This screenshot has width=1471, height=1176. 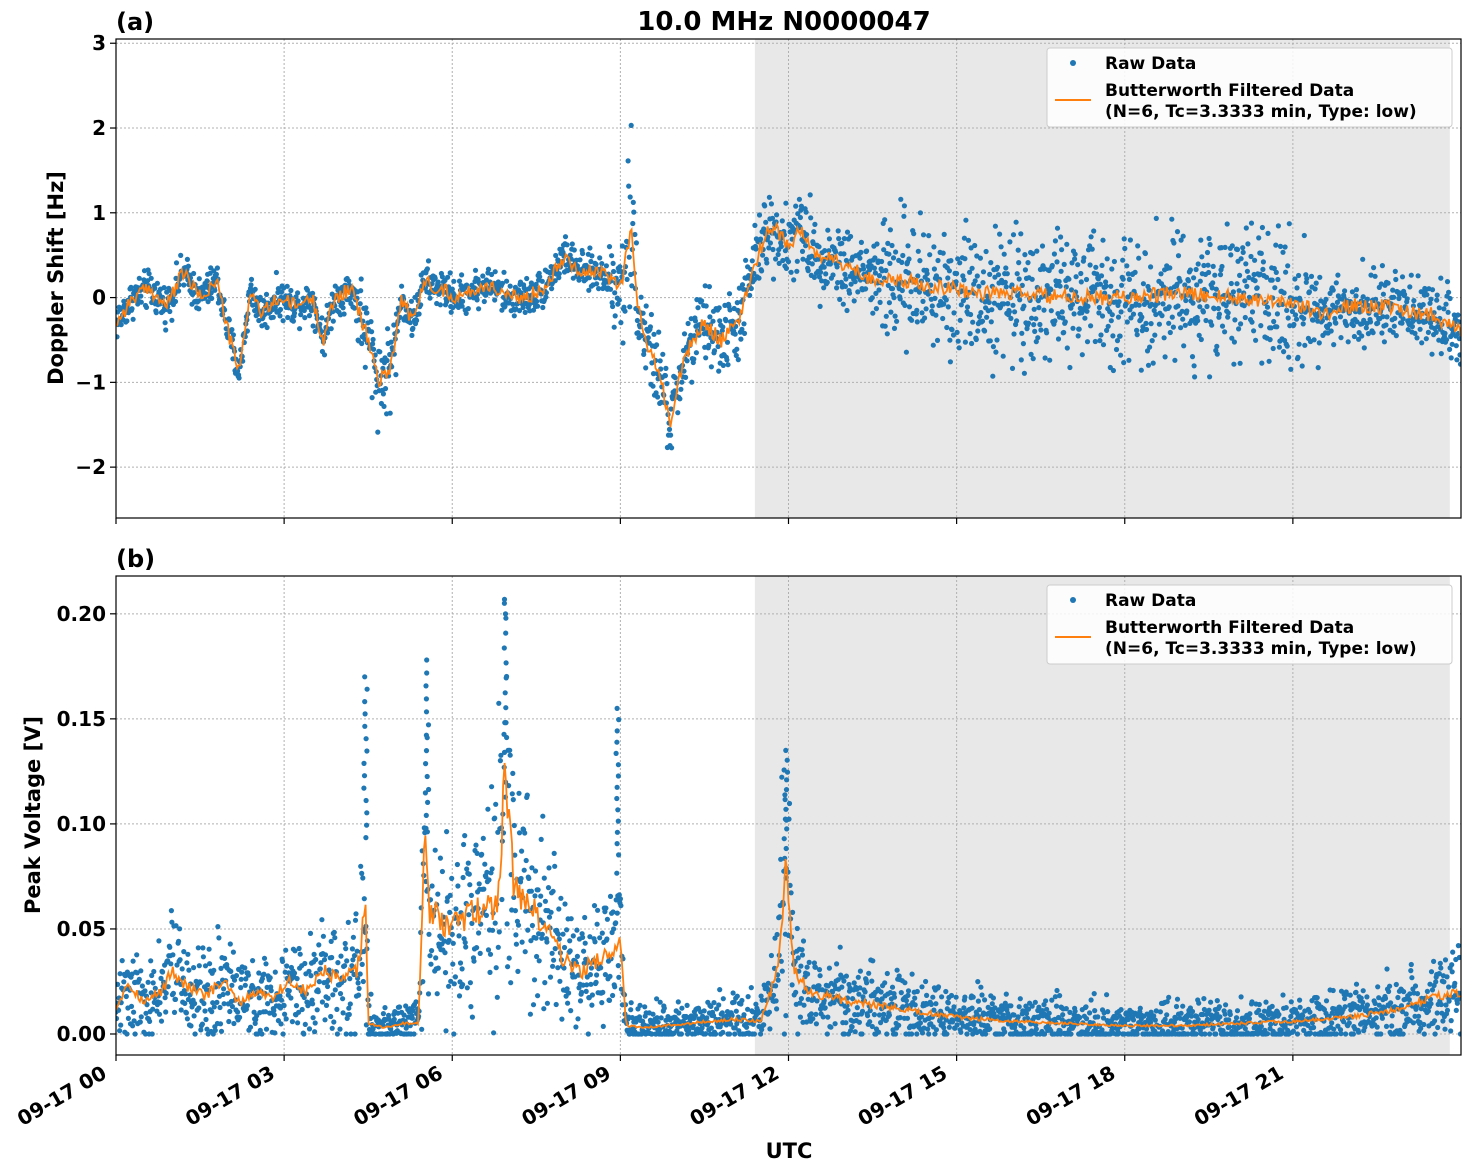 What do you see at coordinates (33, 815) in the screenshot?
I see `ylabel-b: Peak Voltage [V]` at bounding box center [33, 815].